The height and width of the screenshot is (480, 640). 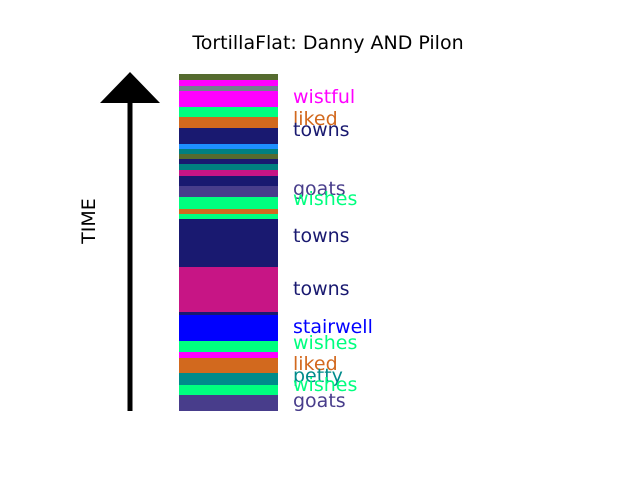 What do you see at coordinates (130, 87) in the screenshot?
I see `time-arrow-head` at bounding box center [130, 87].